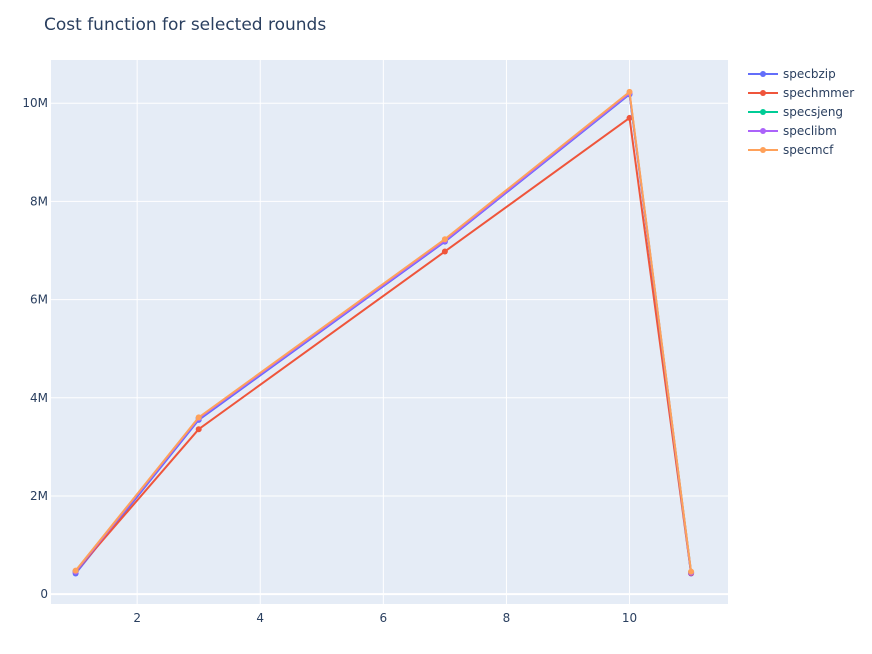 The height and width of the screenshot is (654, 872). Describe the element at coordinates (39, 398) in the screenshot. I see `y-tick-label: 4M` at that location.